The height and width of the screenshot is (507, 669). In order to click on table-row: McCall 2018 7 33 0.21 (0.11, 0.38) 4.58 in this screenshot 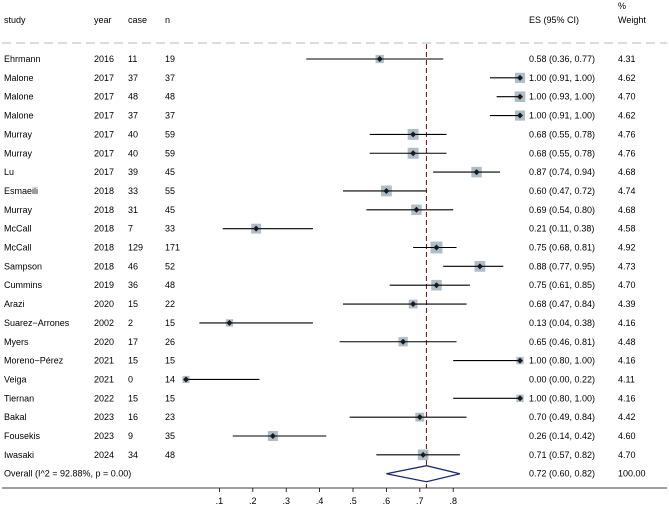, I will do `click(320, 229)`.